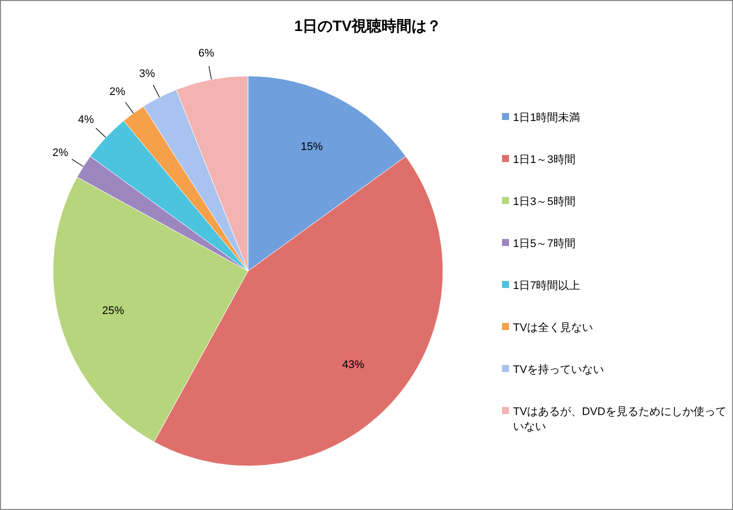  Describe the element at coordinates (544, 159) in the screenshot. I see `legend-label: 1日1～3時間` at that location.